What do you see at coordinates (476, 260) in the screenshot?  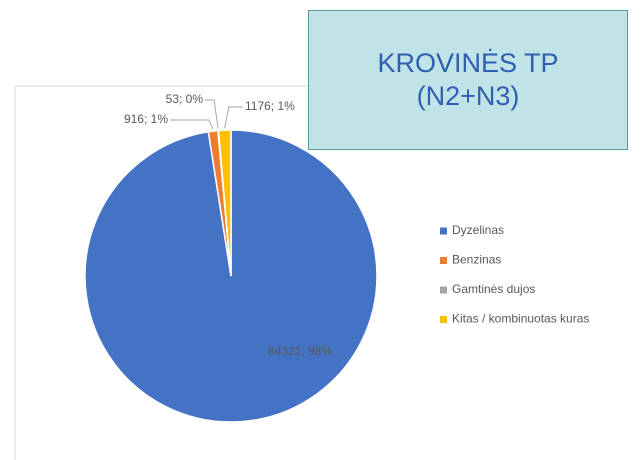 I see `legend-label: Benzinas` at bounding box center [476, 260].